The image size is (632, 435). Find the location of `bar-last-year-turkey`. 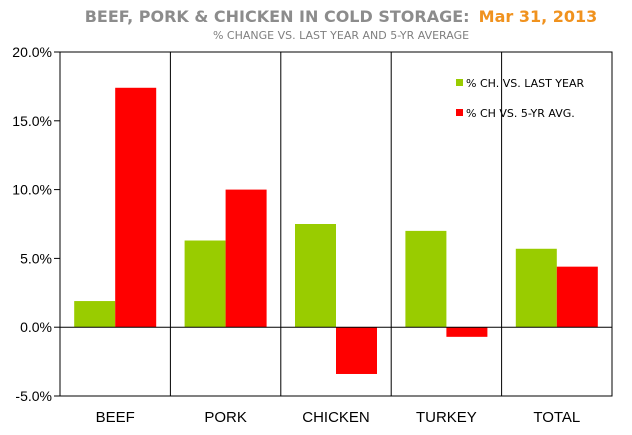

bar-last-year-turkey is located at coordinates (426, 279).